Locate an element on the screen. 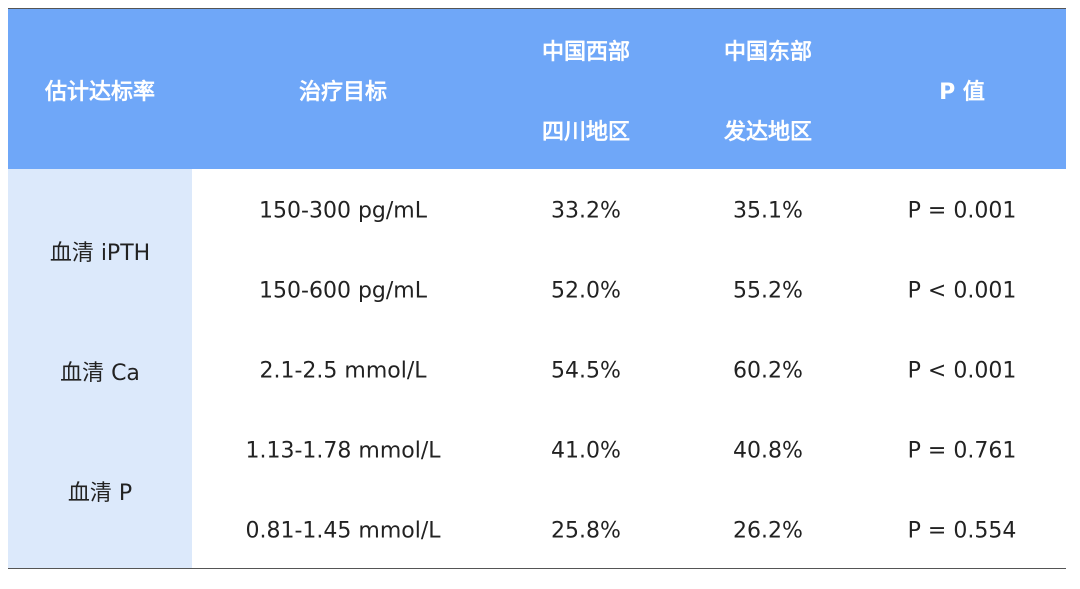 This screenshot has height=589, width=1080. group-label: 血清 Ca is located at coordinates (100, 373).